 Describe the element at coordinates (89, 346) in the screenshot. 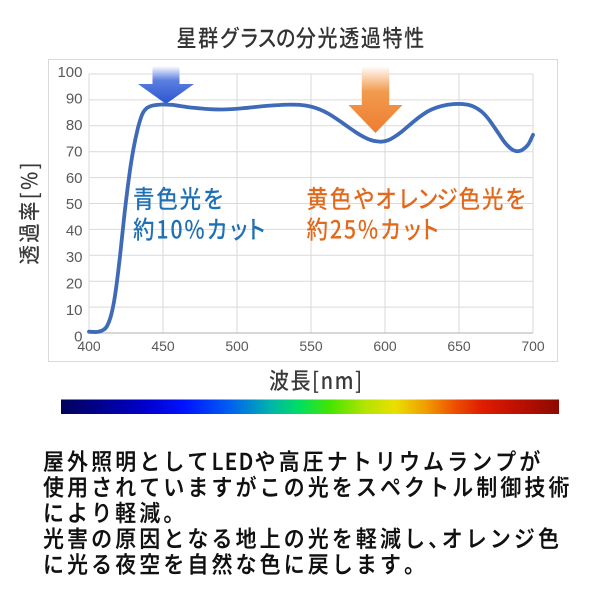

I see `svg-text: 400` at that location.